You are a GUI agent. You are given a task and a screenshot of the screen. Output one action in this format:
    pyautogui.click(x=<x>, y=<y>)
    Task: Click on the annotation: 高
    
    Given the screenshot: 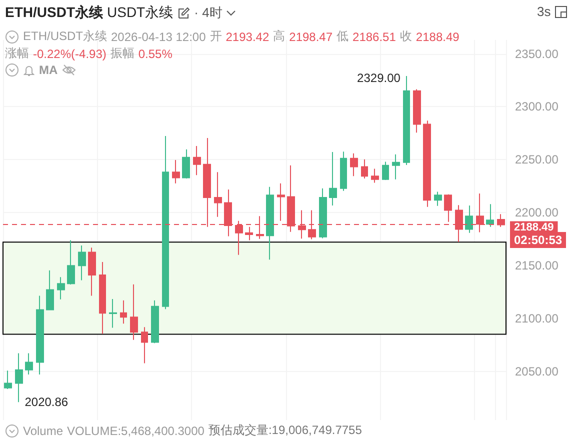 What is the action you would take?
    pyautogui.click(x=279, y=36)
    